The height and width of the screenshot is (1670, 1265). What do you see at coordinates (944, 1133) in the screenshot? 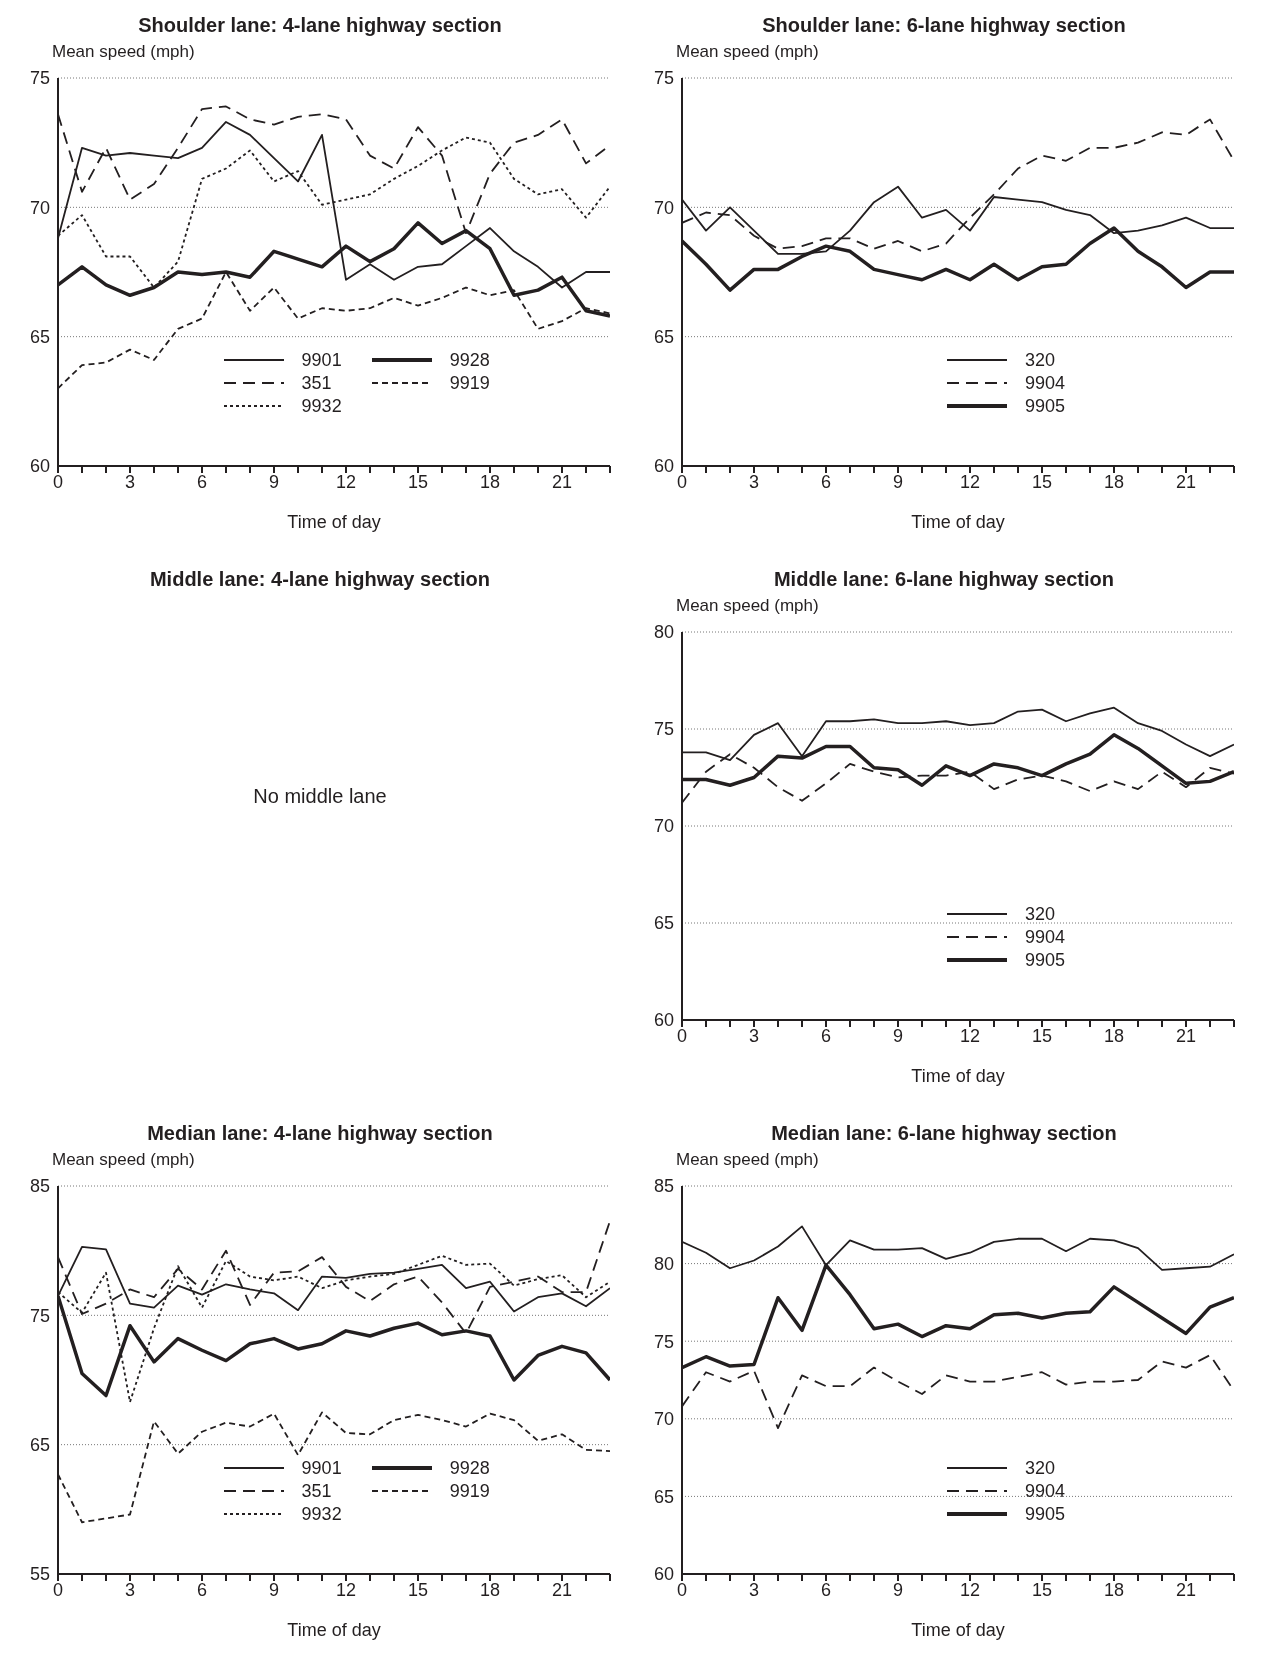
I see `chart-title: Median lane: 6-lane highway section` at bounding box center [944, 1133].